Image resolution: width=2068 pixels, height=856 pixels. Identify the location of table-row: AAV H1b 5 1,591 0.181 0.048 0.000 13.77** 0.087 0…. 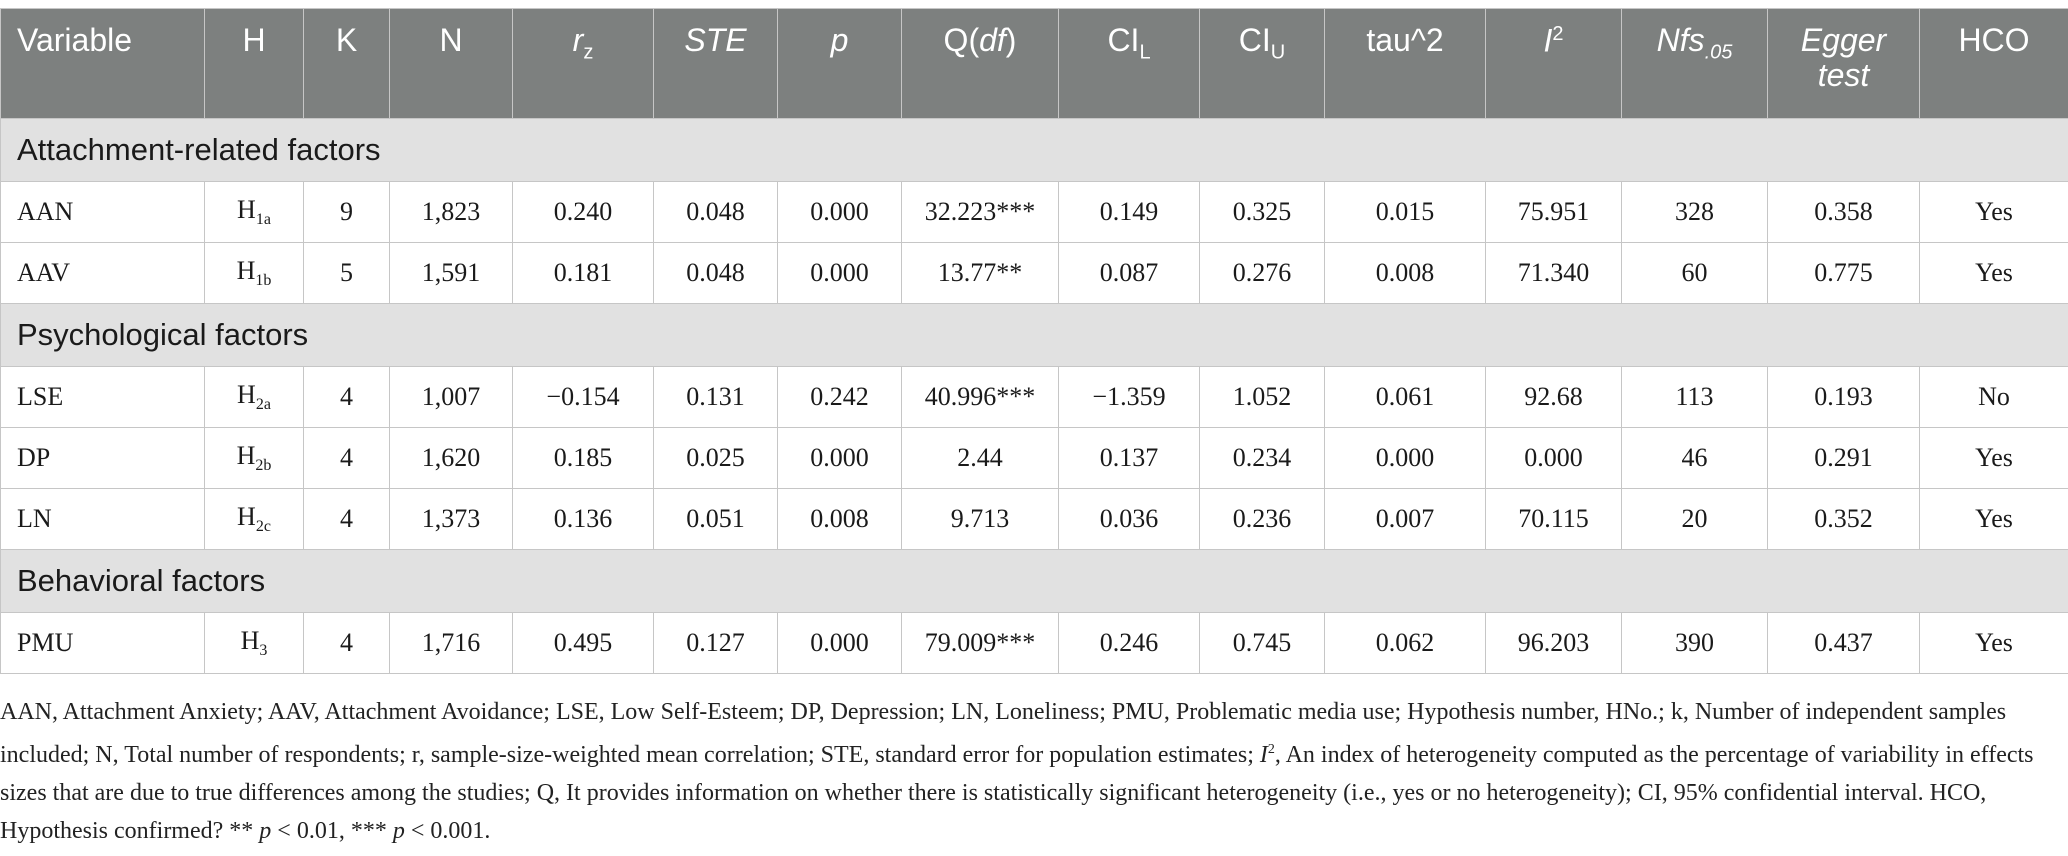
(1034, 273).